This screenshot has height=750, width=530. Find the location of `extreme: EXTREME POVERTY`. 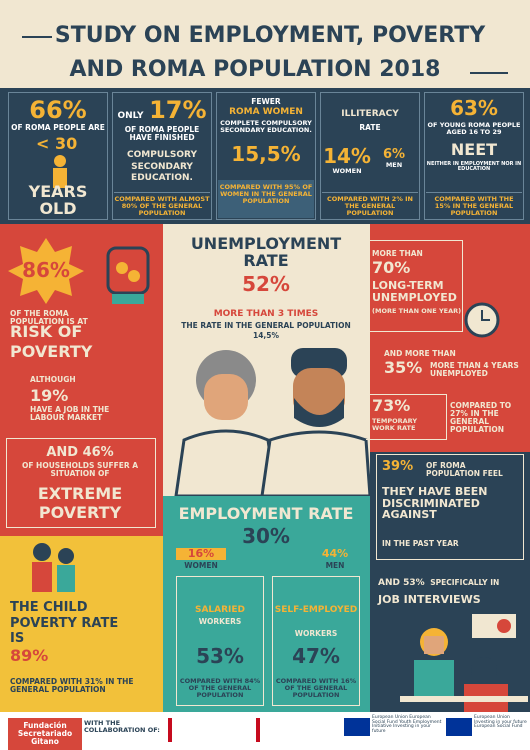

extreme: EXTREME POVERTY is located at coordinates (80, 503).